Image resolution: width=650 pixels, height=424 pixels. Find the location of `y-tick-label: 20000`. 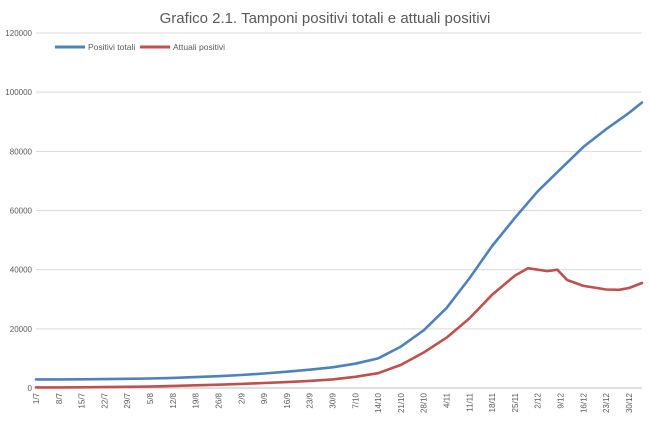

y-tick-label: 20000 is located at coordinates (21, 329).